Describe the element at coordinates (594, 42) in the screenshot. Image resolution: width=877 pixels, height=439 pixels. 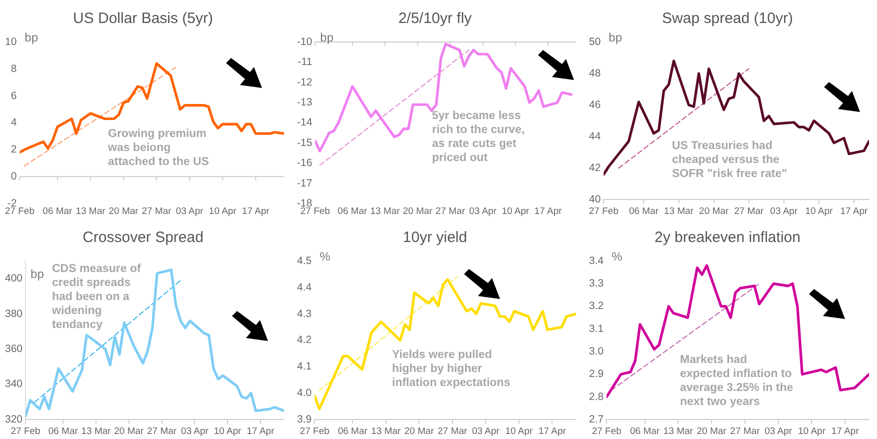
I see `y-tick-label: 50` at that location.